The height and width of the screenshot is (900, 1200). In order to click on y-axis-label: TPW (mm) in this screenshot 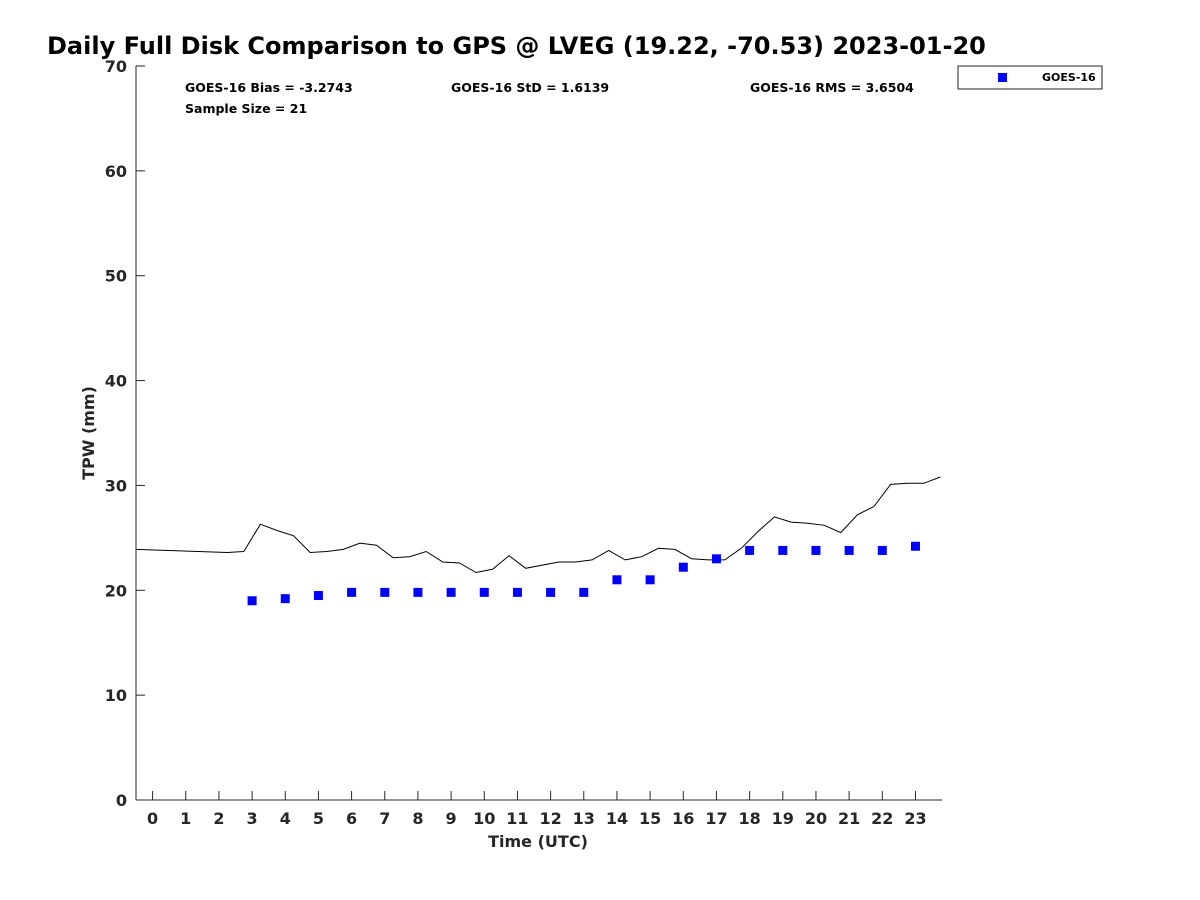, I will do `click(88, 433)`.